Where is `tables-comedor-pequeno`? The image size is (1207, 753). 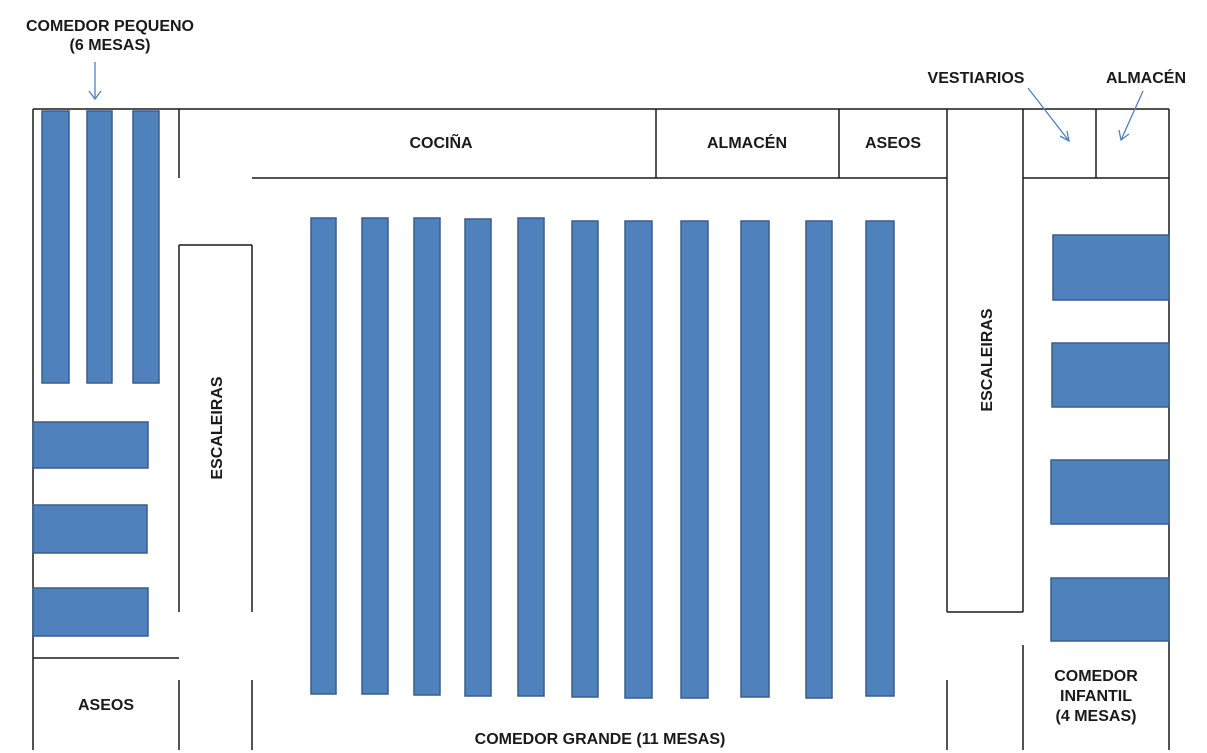
tables-comedor-pequeno is located at coordinates (96, 373).